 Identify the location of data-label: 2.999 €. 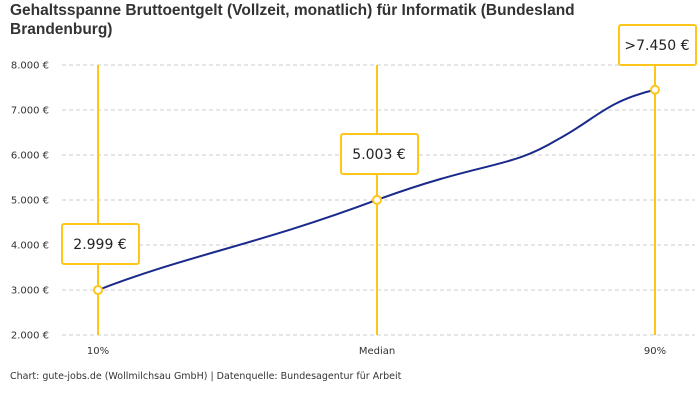
(99, 245).